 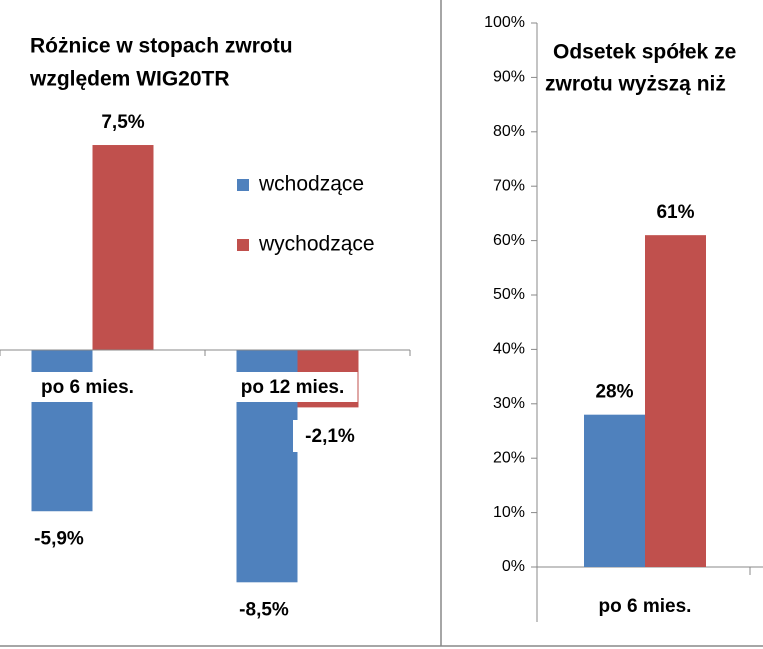 I want to click on chart-title: Różnice w stopach zwrotu, so click(x=161, y=46).